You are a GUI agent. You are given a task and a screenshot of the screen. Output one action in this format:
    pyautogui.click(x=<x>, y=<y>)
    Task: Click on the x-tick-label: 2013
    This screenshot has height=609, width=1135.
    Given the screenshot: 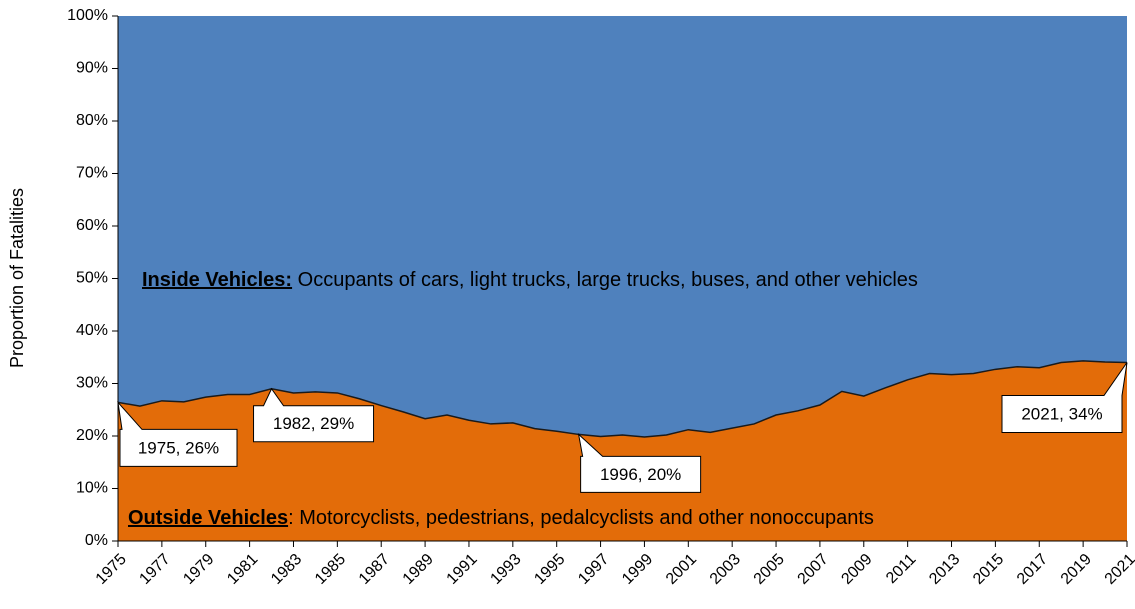 What is the action you would take?
    pyautogui.click(x=944, y=569)
    